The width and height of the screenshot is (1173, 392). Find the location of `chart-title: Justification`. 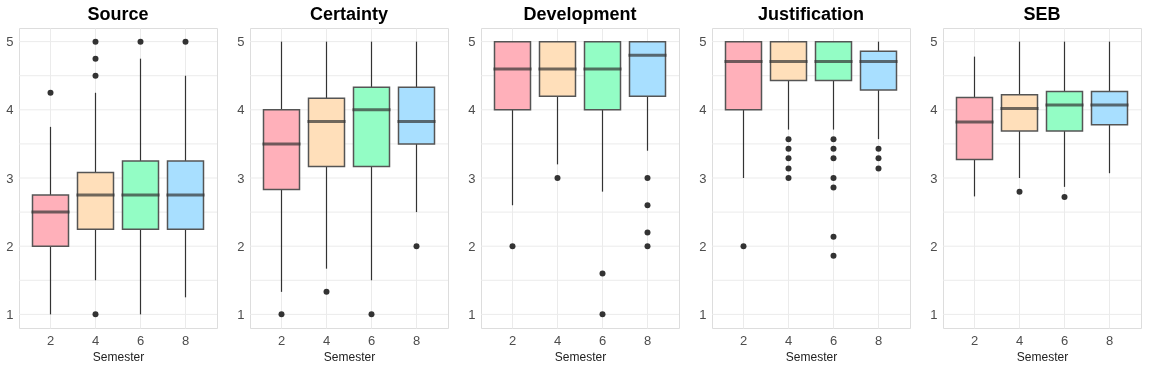

chart-title: Justification is located at coordinates (811, 14).